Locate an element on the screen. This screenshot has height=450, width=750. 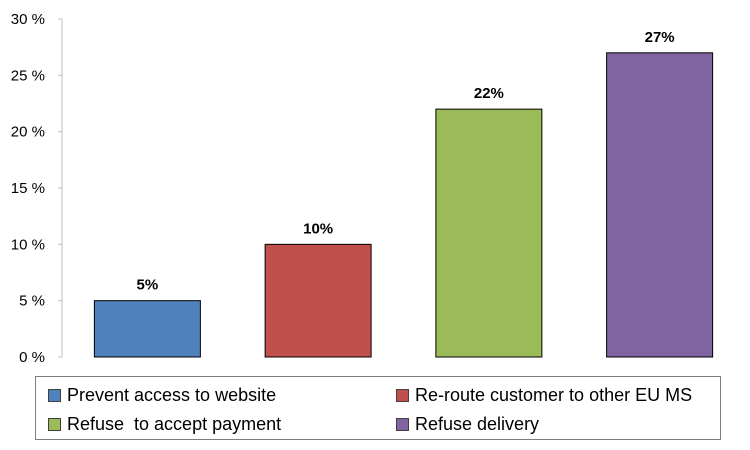
legend-label-2: Refuse to accept payment is located at coordinates (174, 424).